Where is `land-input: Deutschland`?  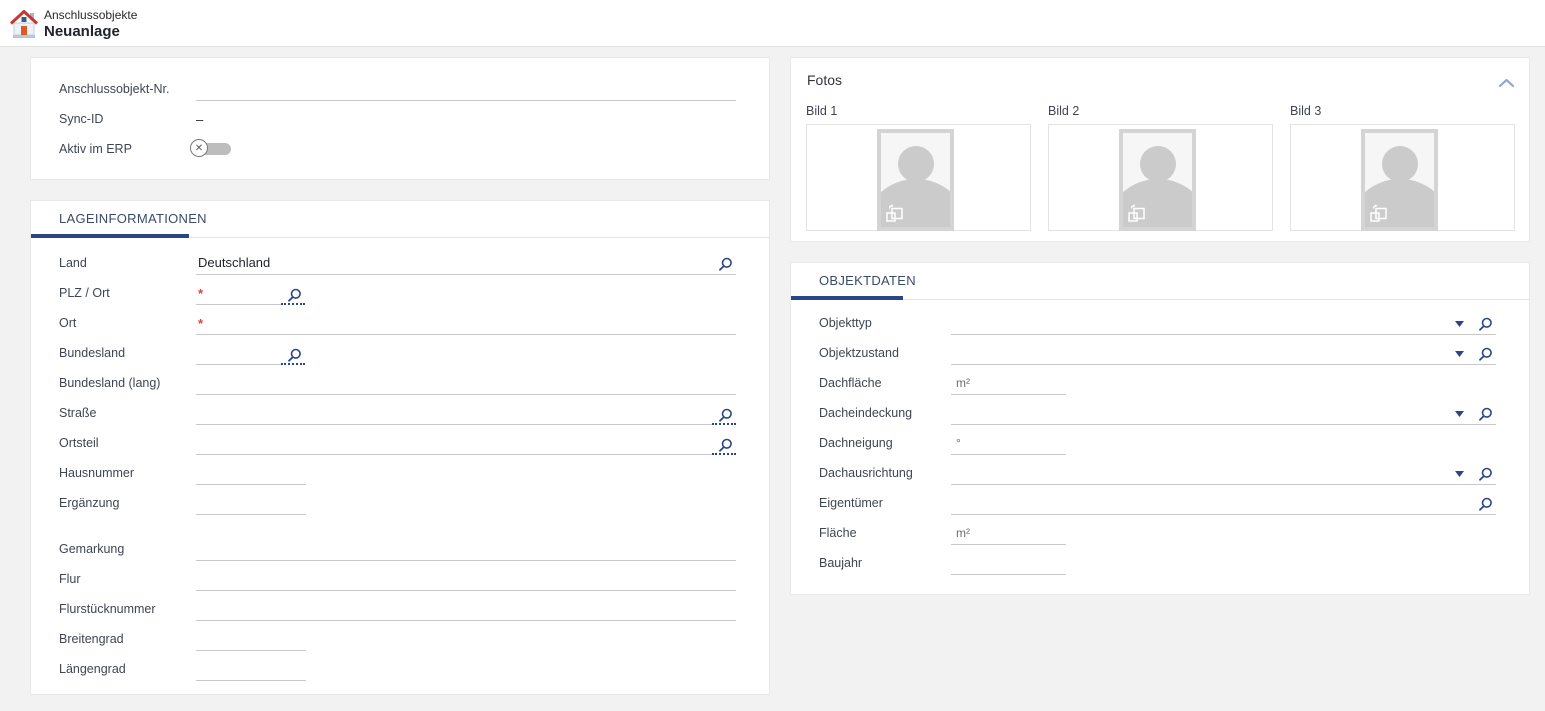 land-input: Deutschland is located at coordinates (466, 263).